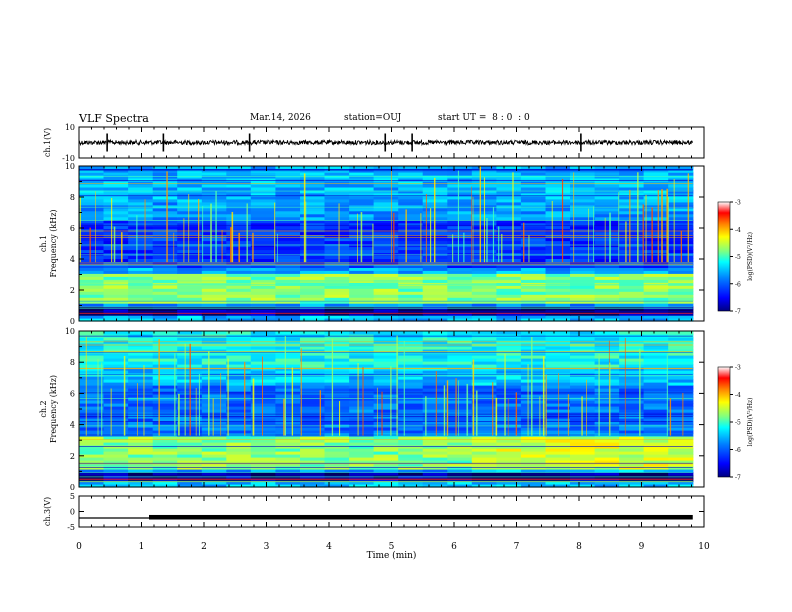 The image size is (792, 612). What do you see at coordinates (392, 555) in the screenshot?
I see `xaxis-label: Time (min)` at bounding box center [392, 555].